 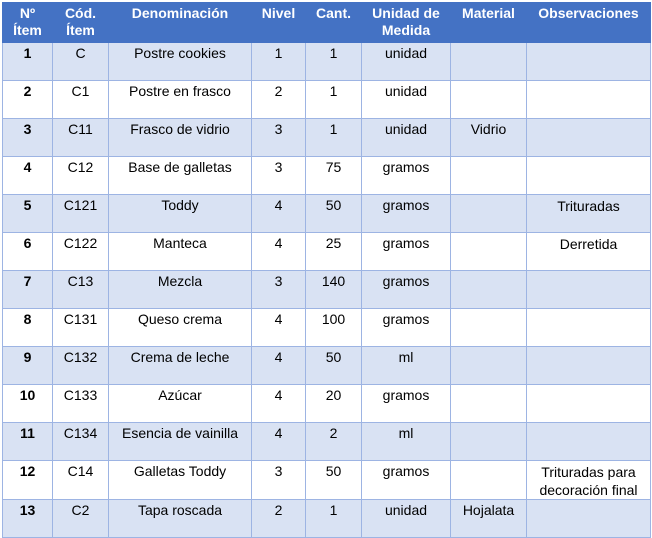 What do you see at coordinates (278, 22) in the screenshot?
I see `header-nivel: Nivel` at bounding box center [278, 22].